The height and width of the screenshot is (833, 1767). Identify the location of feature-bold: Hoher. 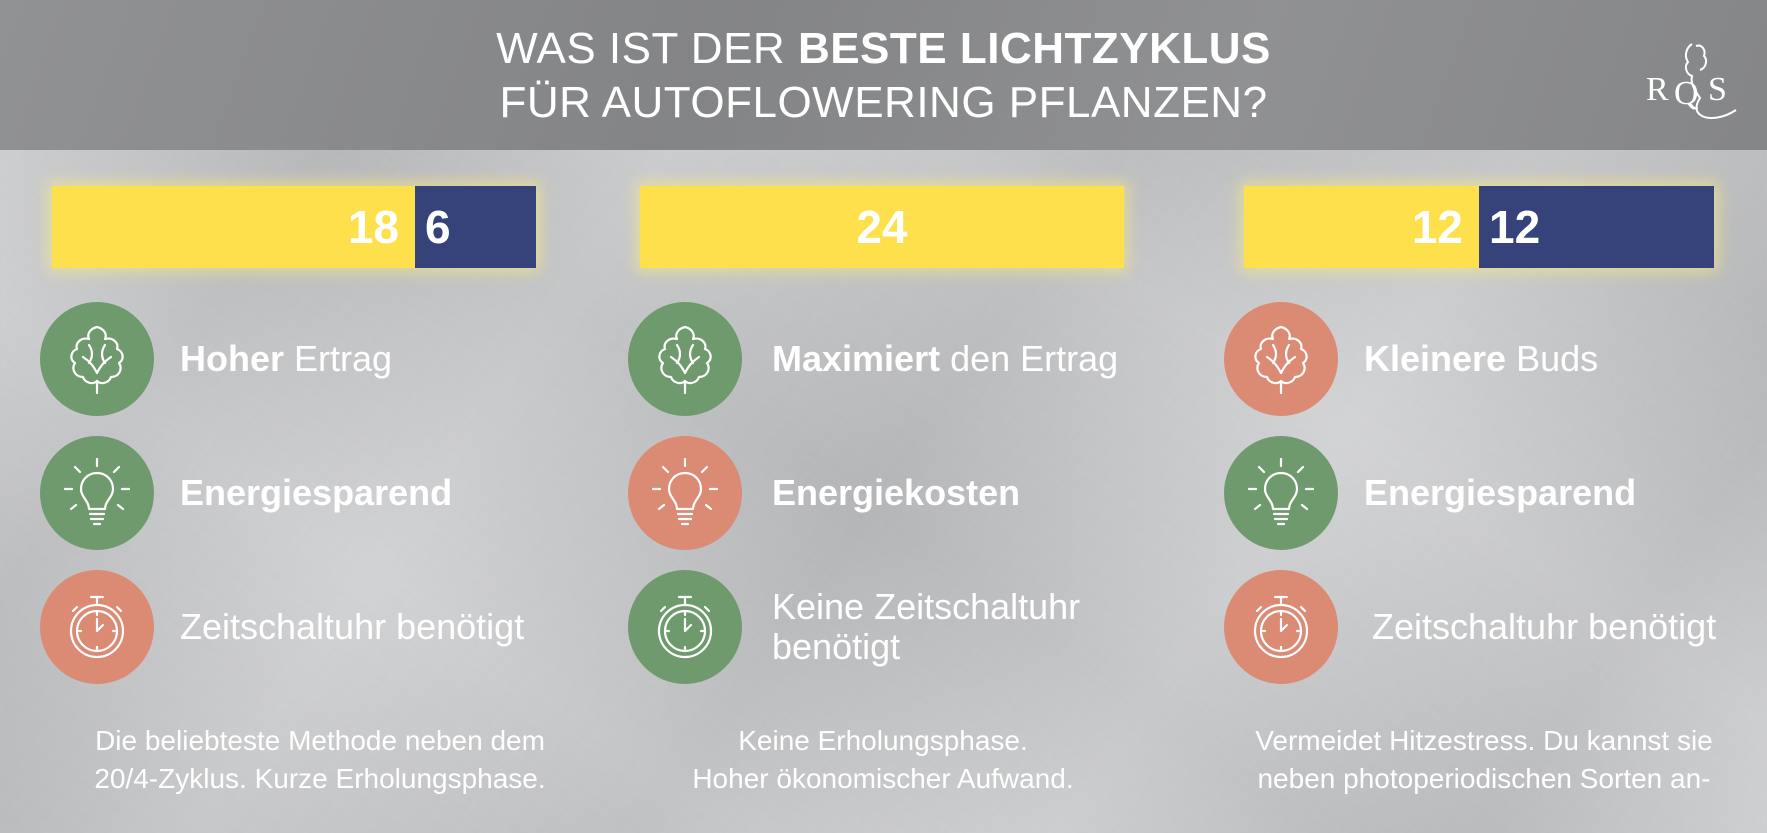
(232, 358).